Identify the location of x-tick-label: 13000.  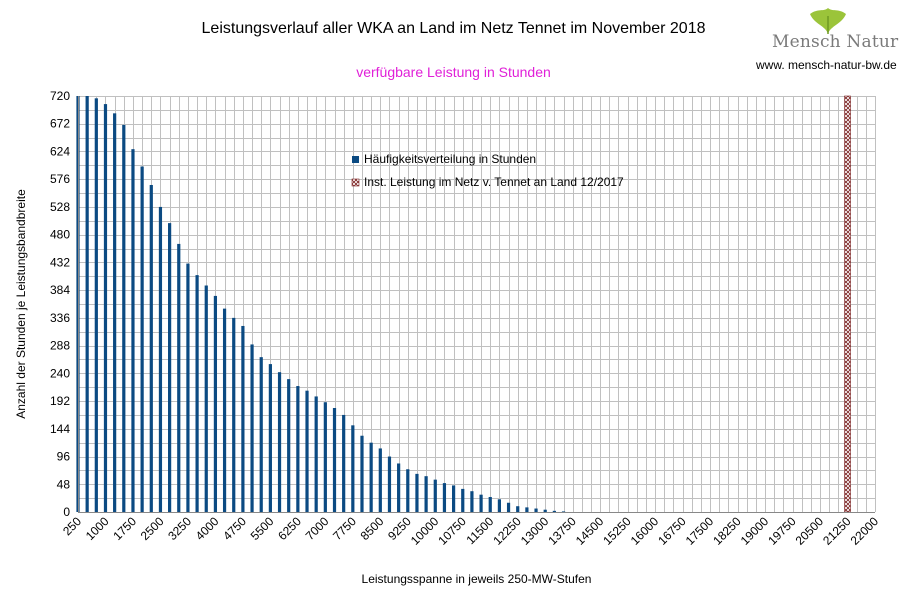
(535, 531).